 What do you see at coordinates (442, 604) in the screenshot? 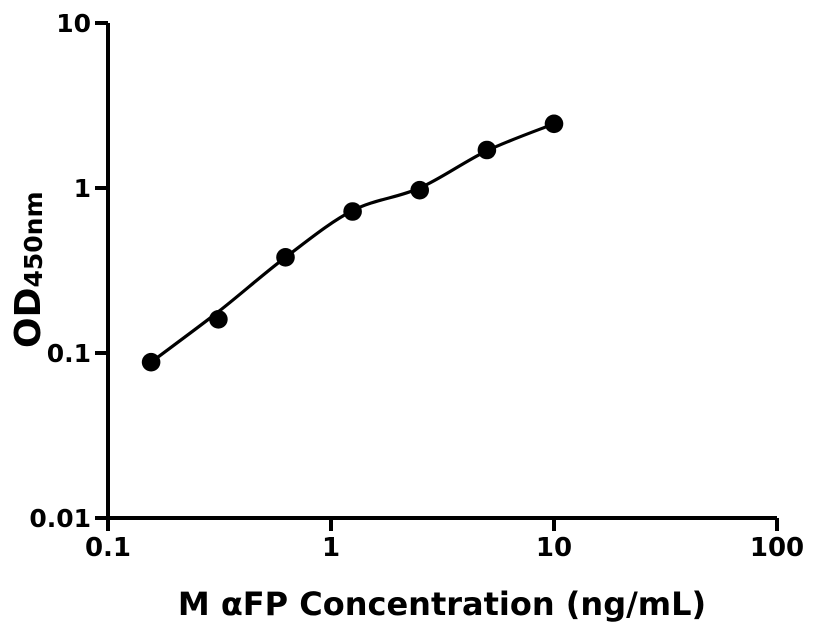
I see `x-axis-title: M αFP Concentration (ng/mL)` at bounding box center [442, 604].